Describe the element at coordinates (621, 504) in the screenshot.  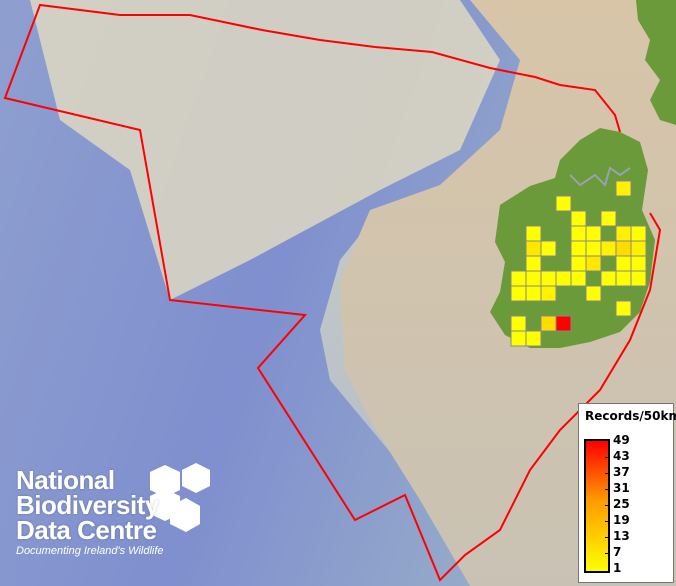
I see `legend-tick-label: 25` at that location.